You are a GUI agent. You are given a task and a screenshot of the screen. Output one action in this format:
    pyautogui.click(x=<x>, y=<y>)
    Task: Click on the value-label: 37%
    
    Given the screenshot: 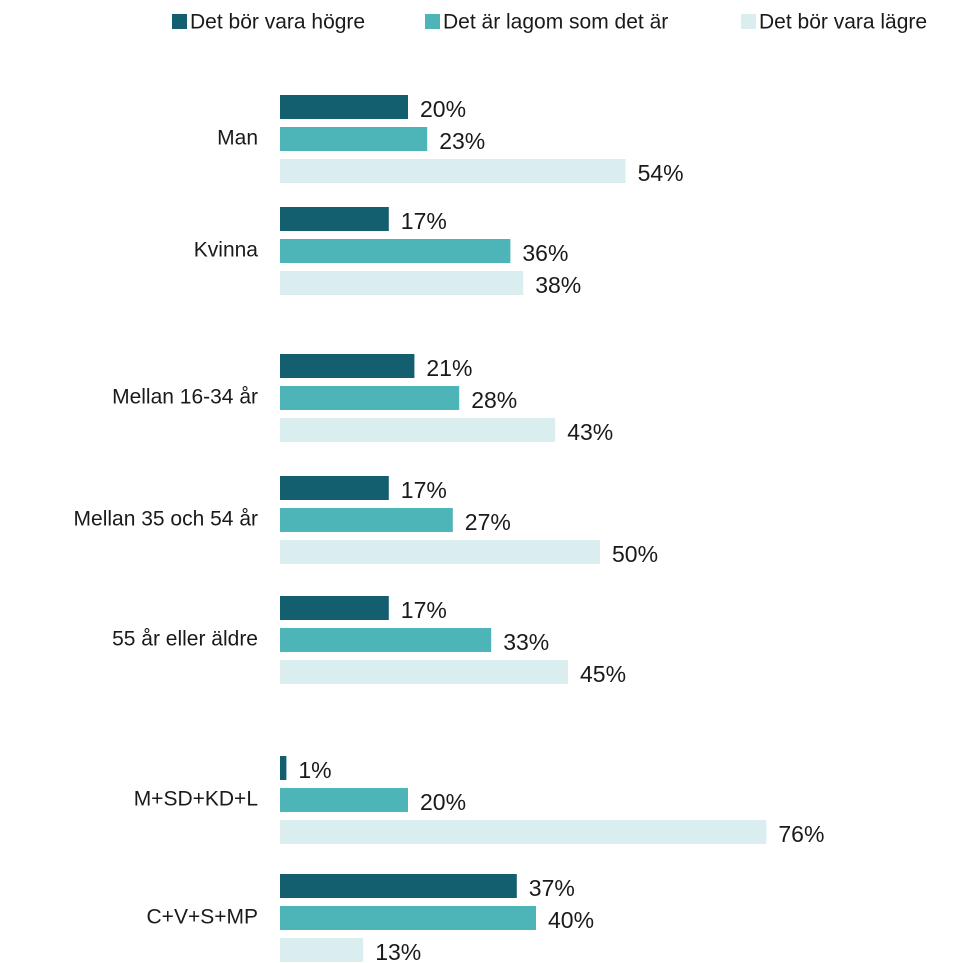 What is the action you would take?
    pyautogui.click(x=552, y=888)
    